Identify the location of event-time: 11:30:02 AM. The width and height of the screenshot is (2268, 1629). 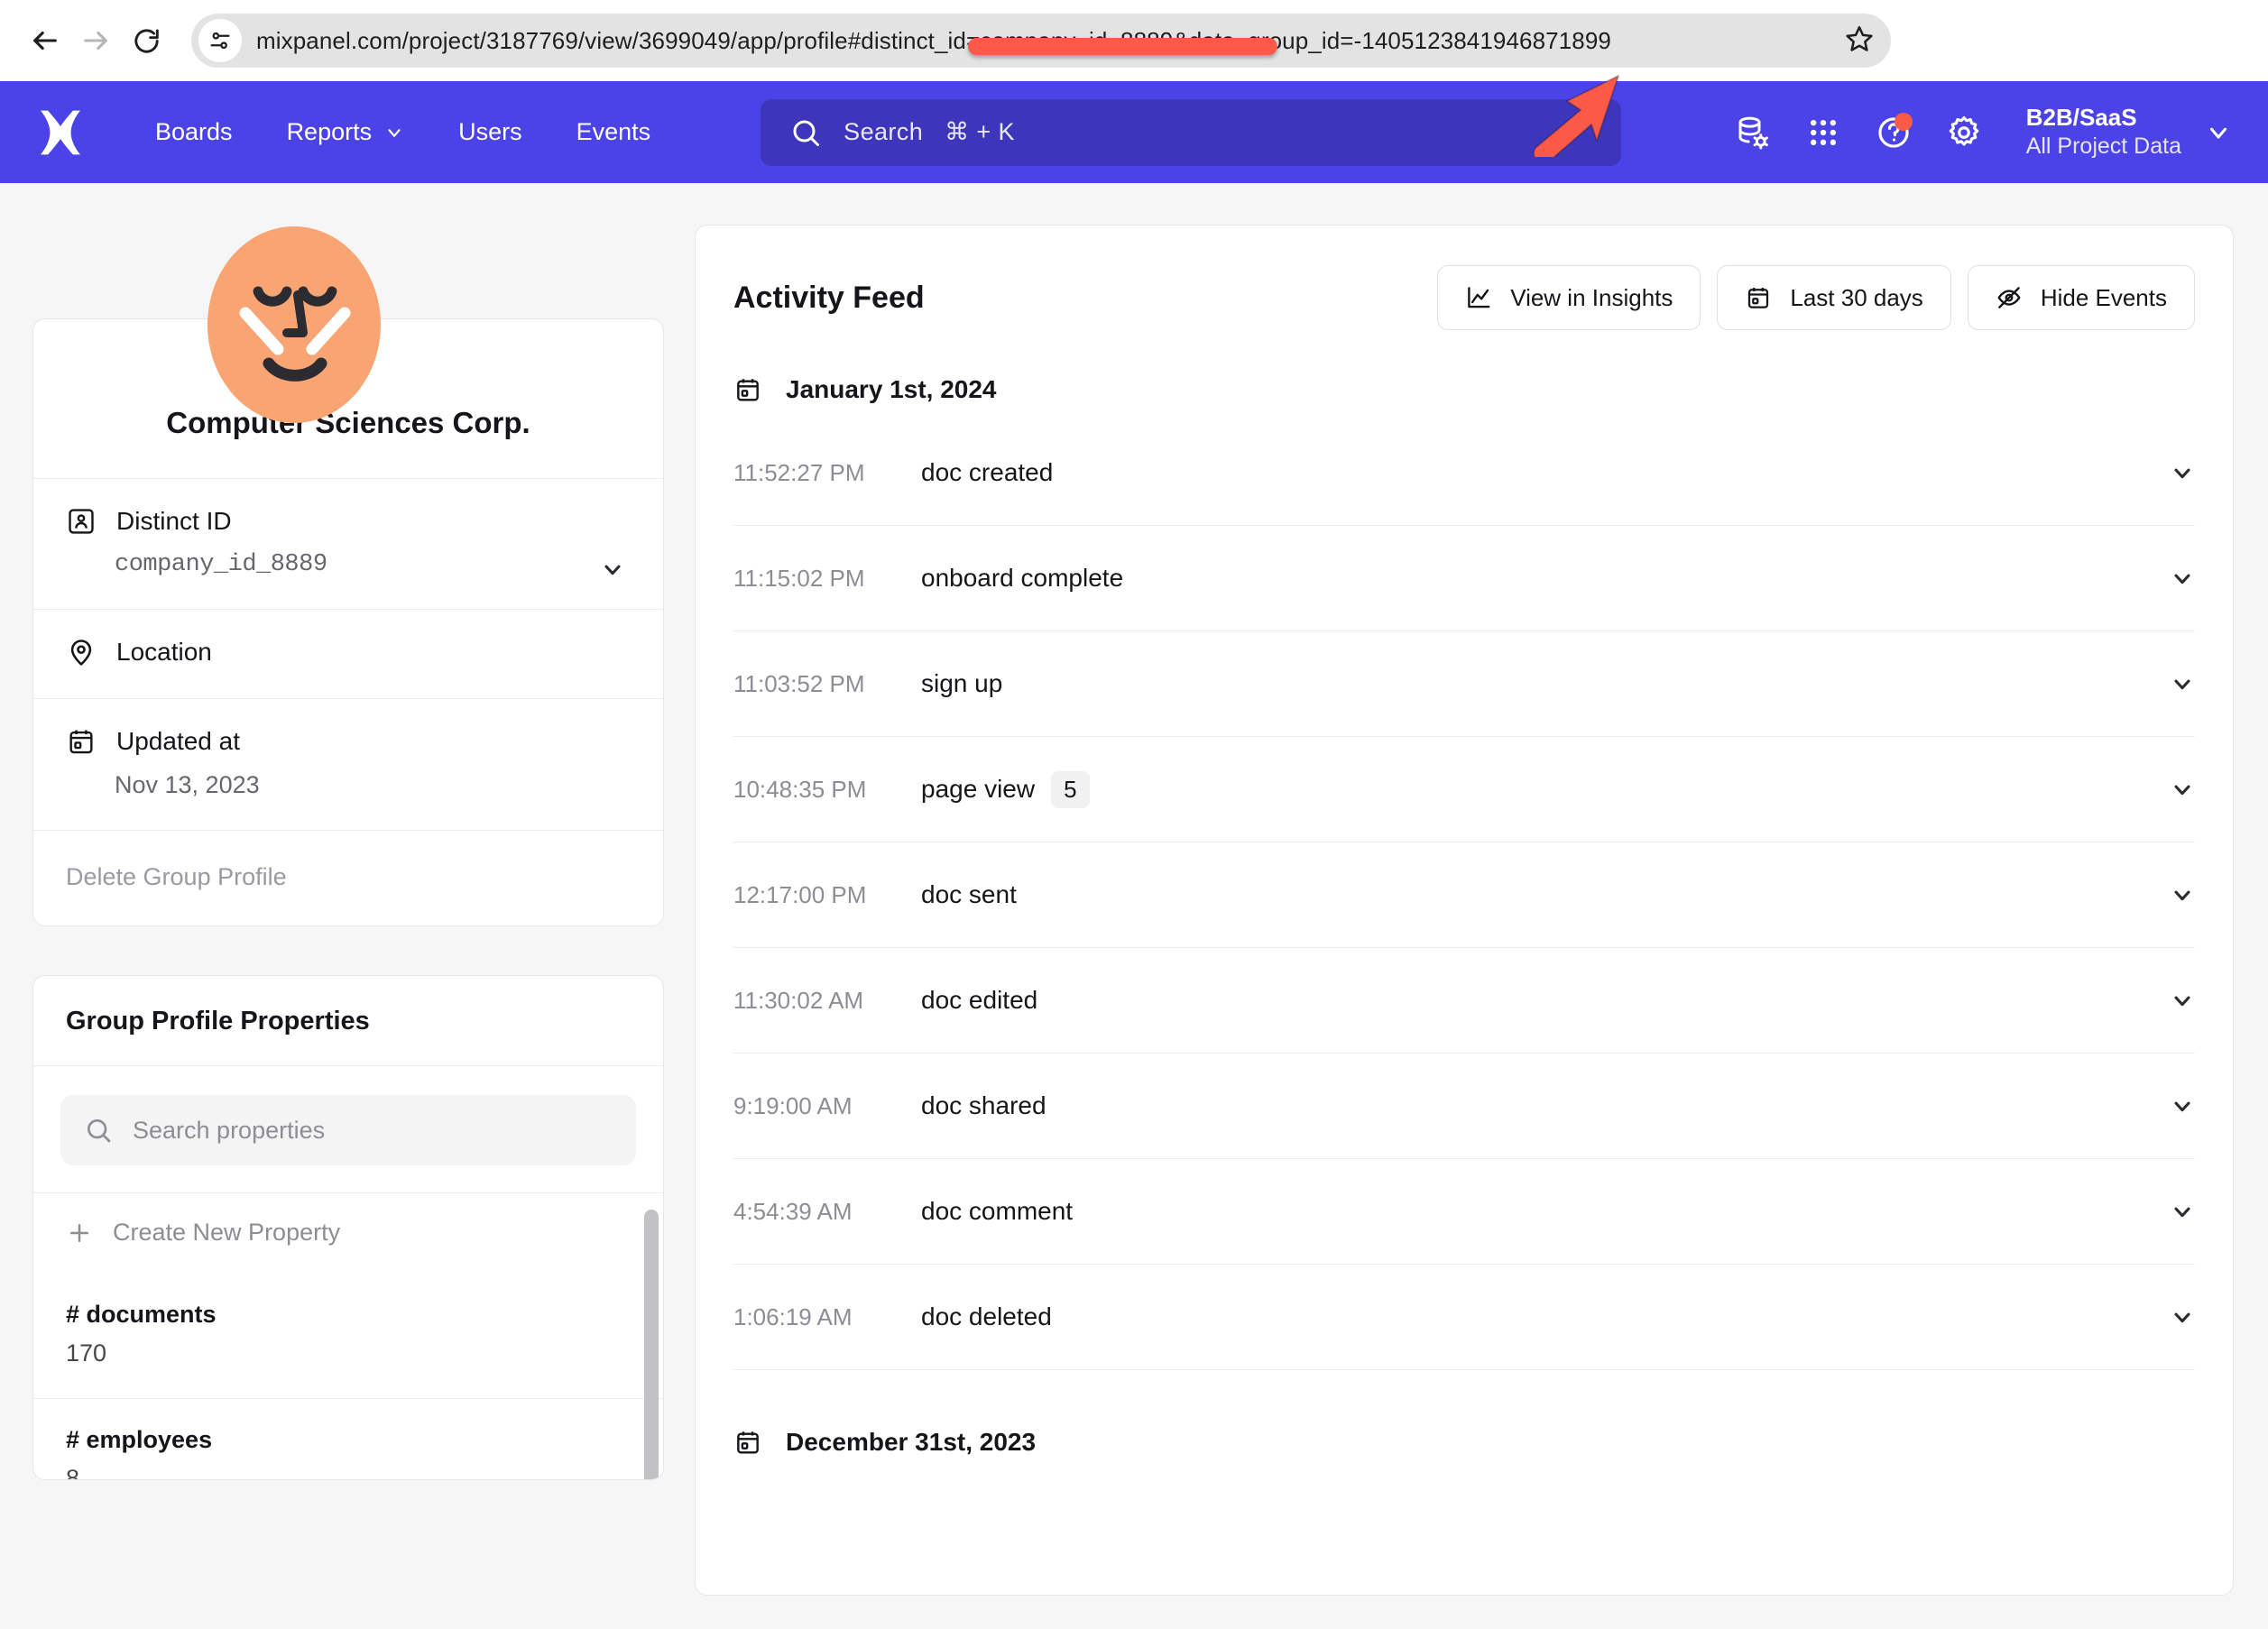
(798, 1000).